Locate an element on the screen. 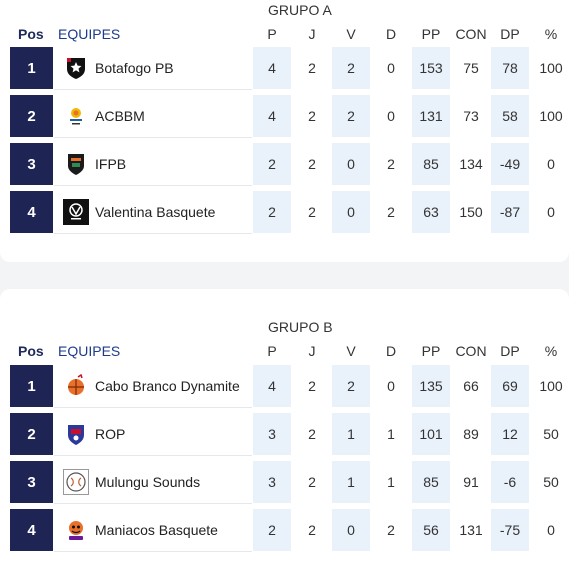  stat-dp: -87 is located at coordinates (510, 212).